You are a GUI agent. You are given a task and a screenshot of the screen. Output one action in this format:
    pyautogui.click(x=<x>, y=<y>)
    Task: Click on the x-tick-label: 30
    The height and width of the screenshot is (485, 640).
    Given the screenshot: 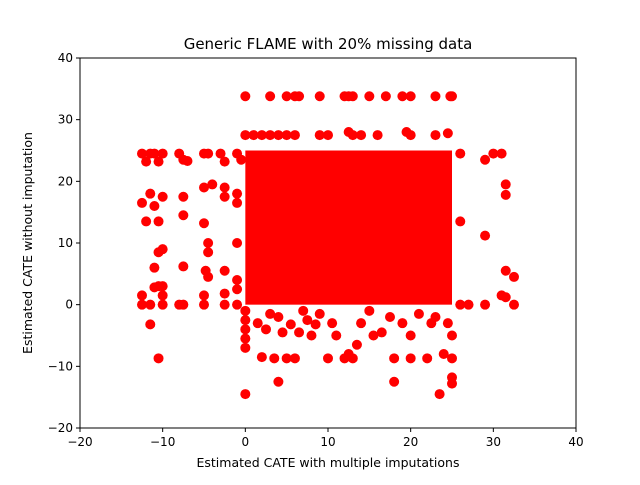 What is the action you would take?
    pyautogui.click(x=493, y=442)
    